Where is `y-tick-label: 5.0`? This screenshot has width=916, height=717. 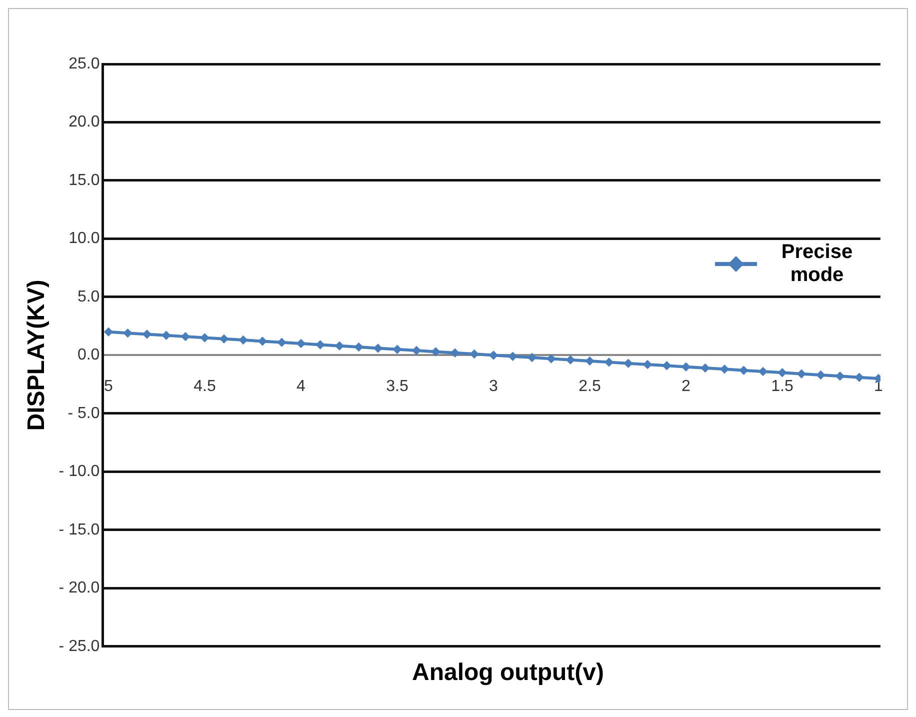
y-tick-label: 5.0 is located at coordinates (88, 297).